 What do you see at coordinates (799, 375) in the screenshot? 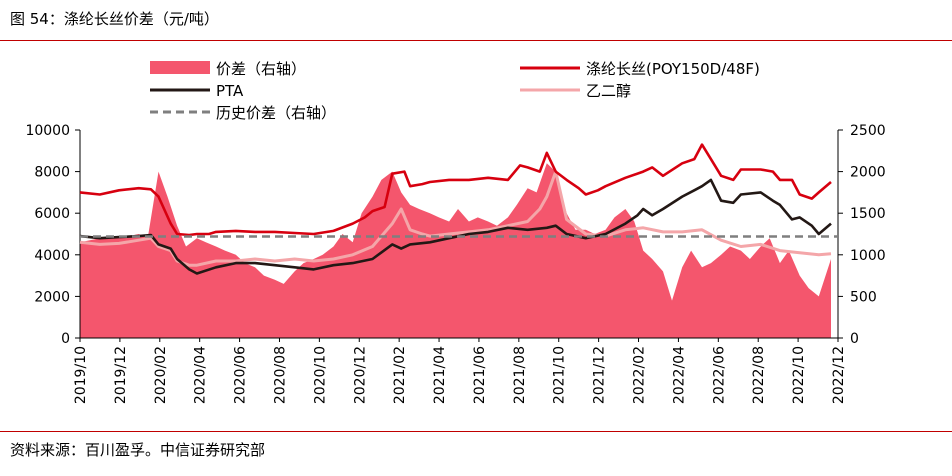
I see `x-tick-label: 2022/10` at bounding box center [799, 375].